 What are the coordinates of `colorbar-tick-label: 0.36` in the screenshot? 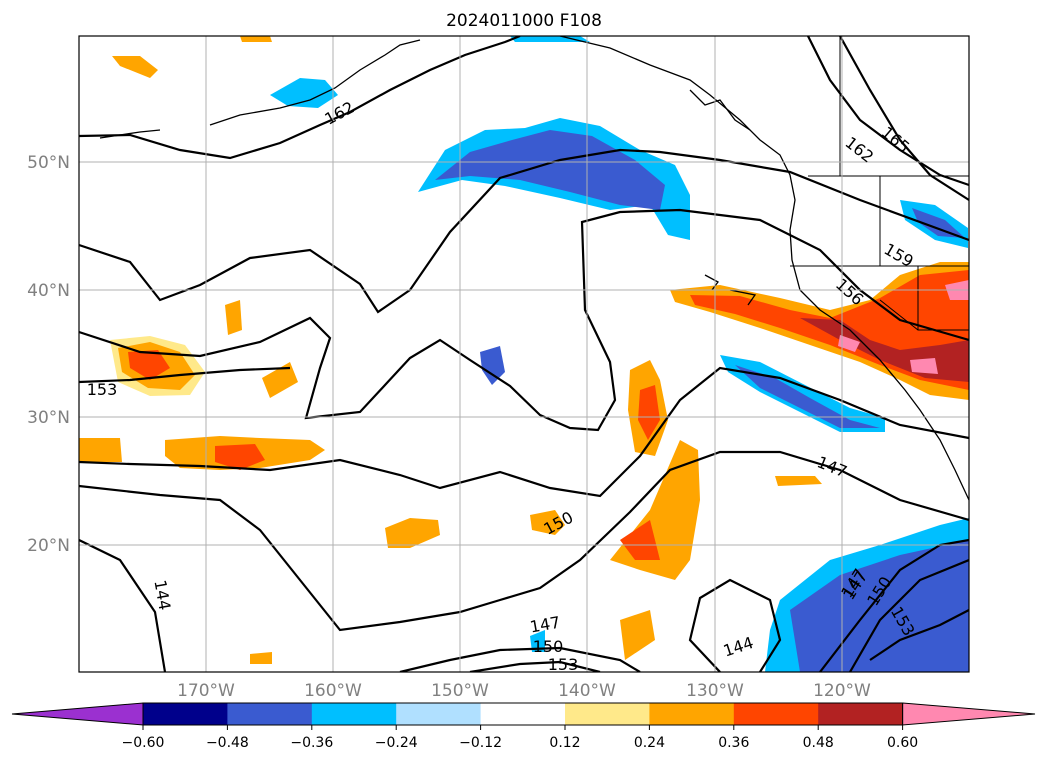 It's located at (733, 743).